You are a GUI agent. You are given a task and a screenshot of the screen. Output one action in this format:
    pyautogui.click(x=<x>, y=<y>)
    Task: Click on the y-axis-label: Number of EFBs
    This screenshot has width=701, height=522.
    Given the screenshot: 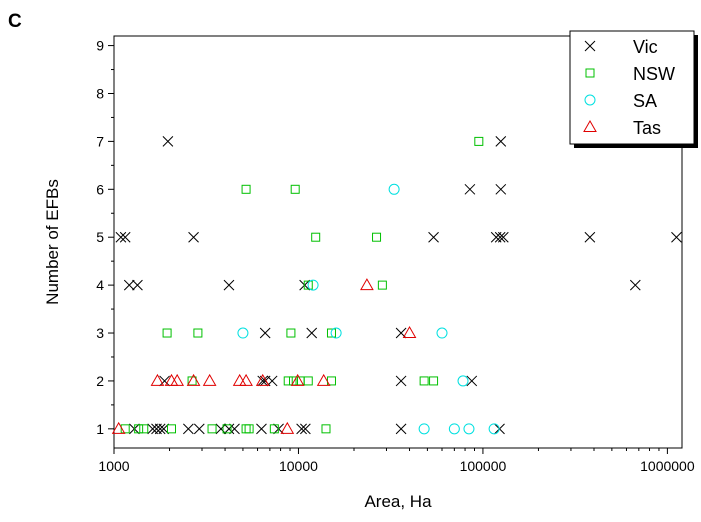 What is the action you would take?
    pyautogui.click(x=52, y=242)
    